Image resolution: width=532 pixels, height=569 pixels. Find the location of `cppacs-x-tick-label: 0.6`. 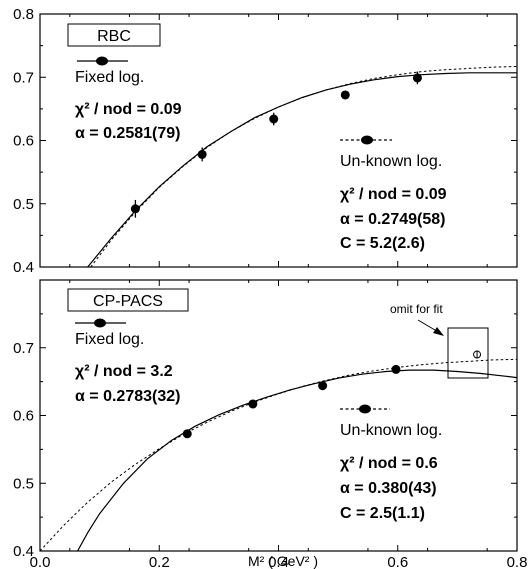

cppacs-x-tick-label: 0.6 is located at coordinates (397, 561).